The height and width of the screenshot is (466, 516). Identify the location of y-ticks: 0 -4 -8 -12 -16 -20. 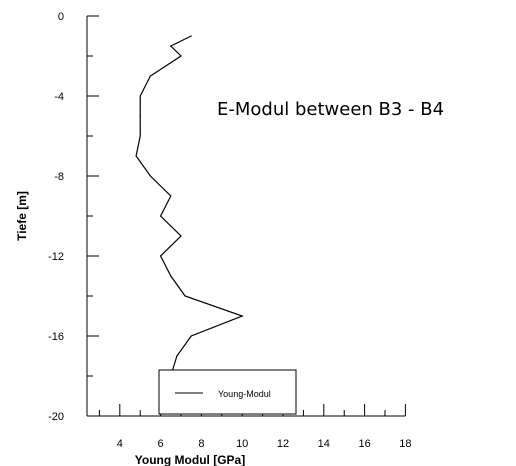
(73, 217).